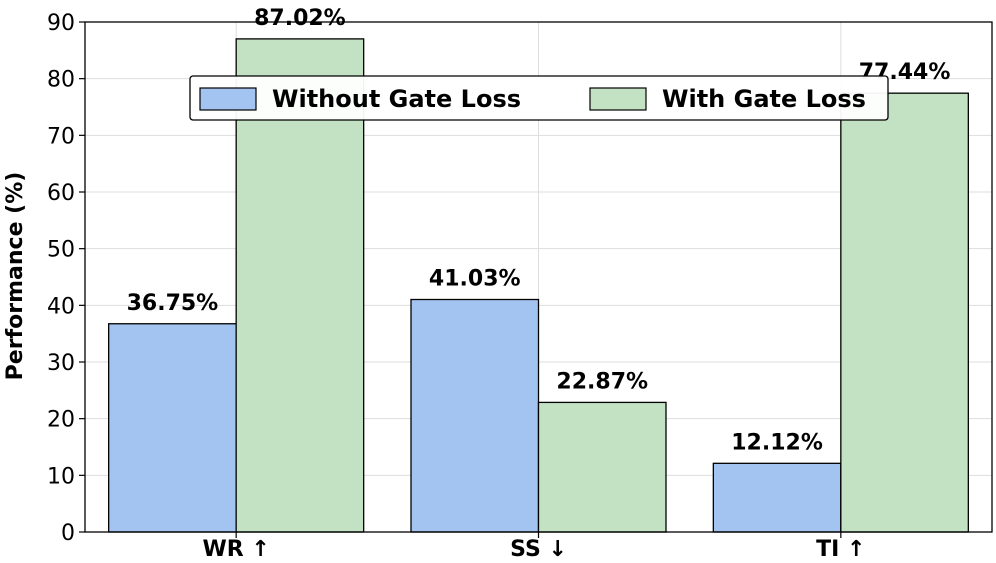  What do you see at coordinates (236, 549) in the screenshot?
I see `x-tick-label: WR ↑` at bounding box center [236, 549].